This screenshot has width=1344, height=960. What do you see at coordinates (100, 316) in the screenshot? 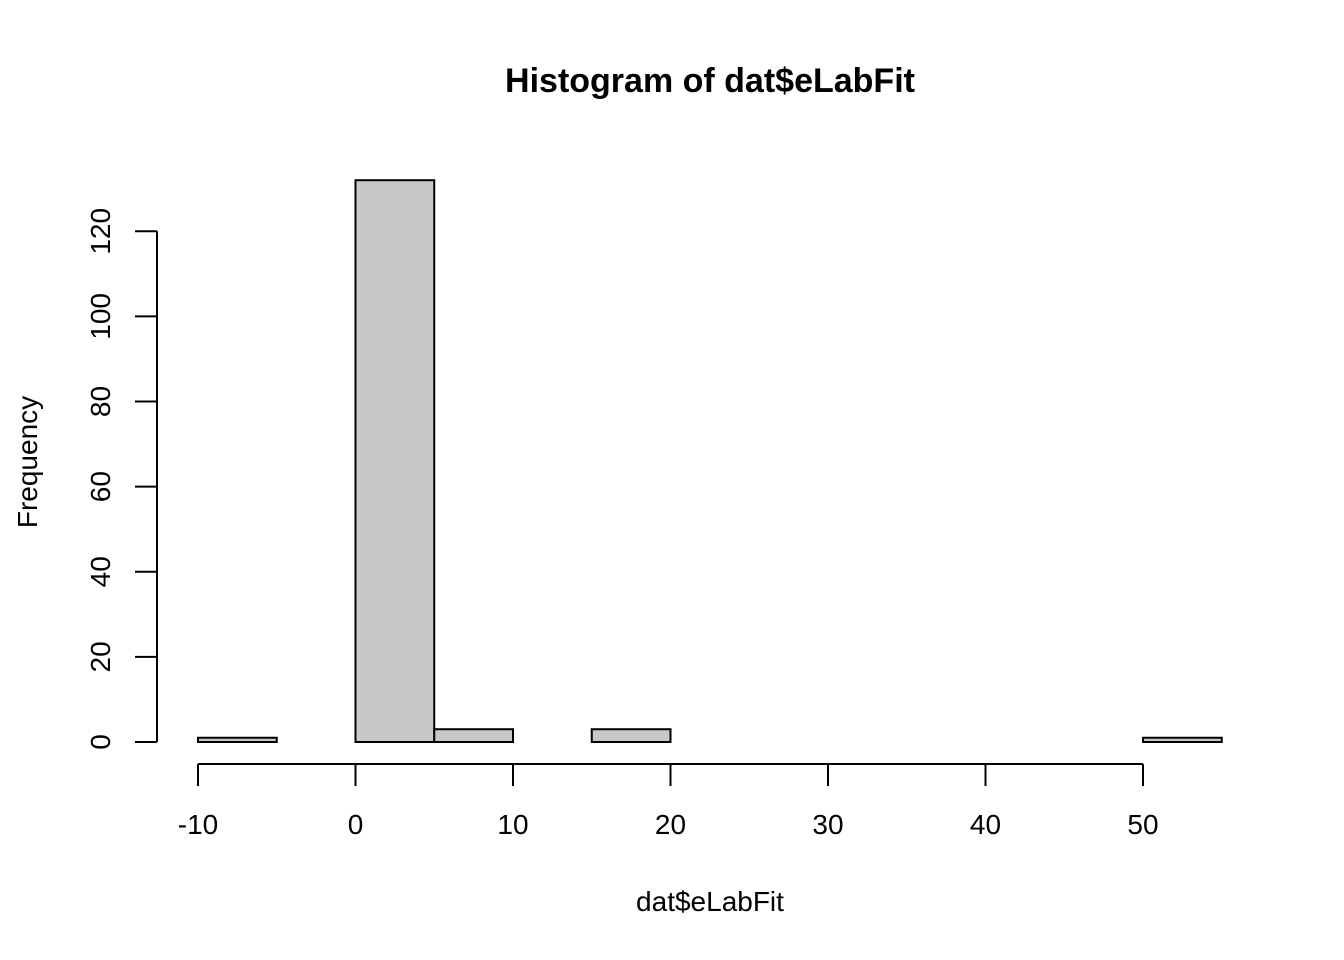
I see `y-tick-label: 100` at bounding box center [100, 316].